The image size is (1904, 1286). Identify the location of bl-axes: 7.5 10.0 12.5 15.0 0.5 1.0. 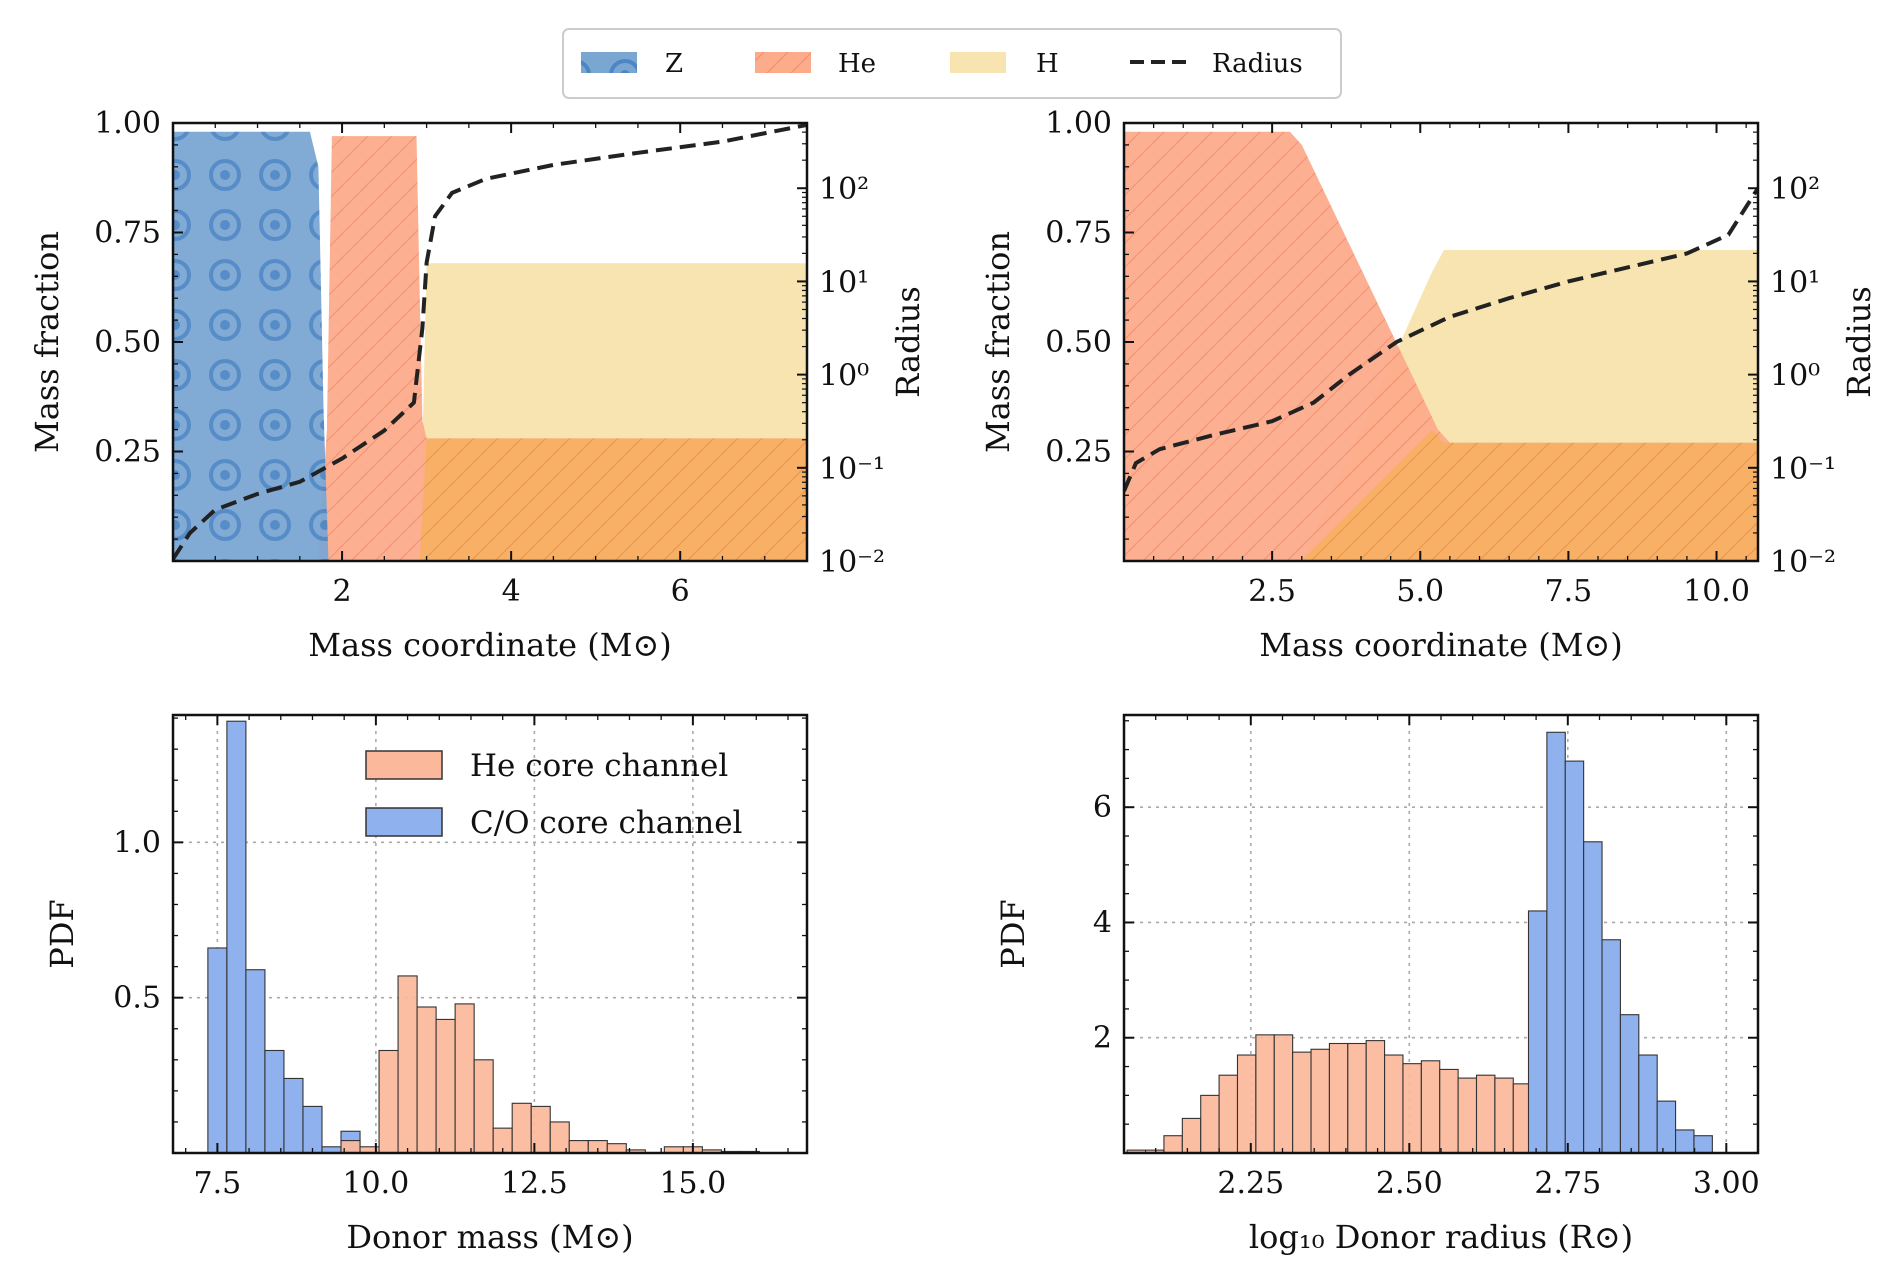
(461, 957).